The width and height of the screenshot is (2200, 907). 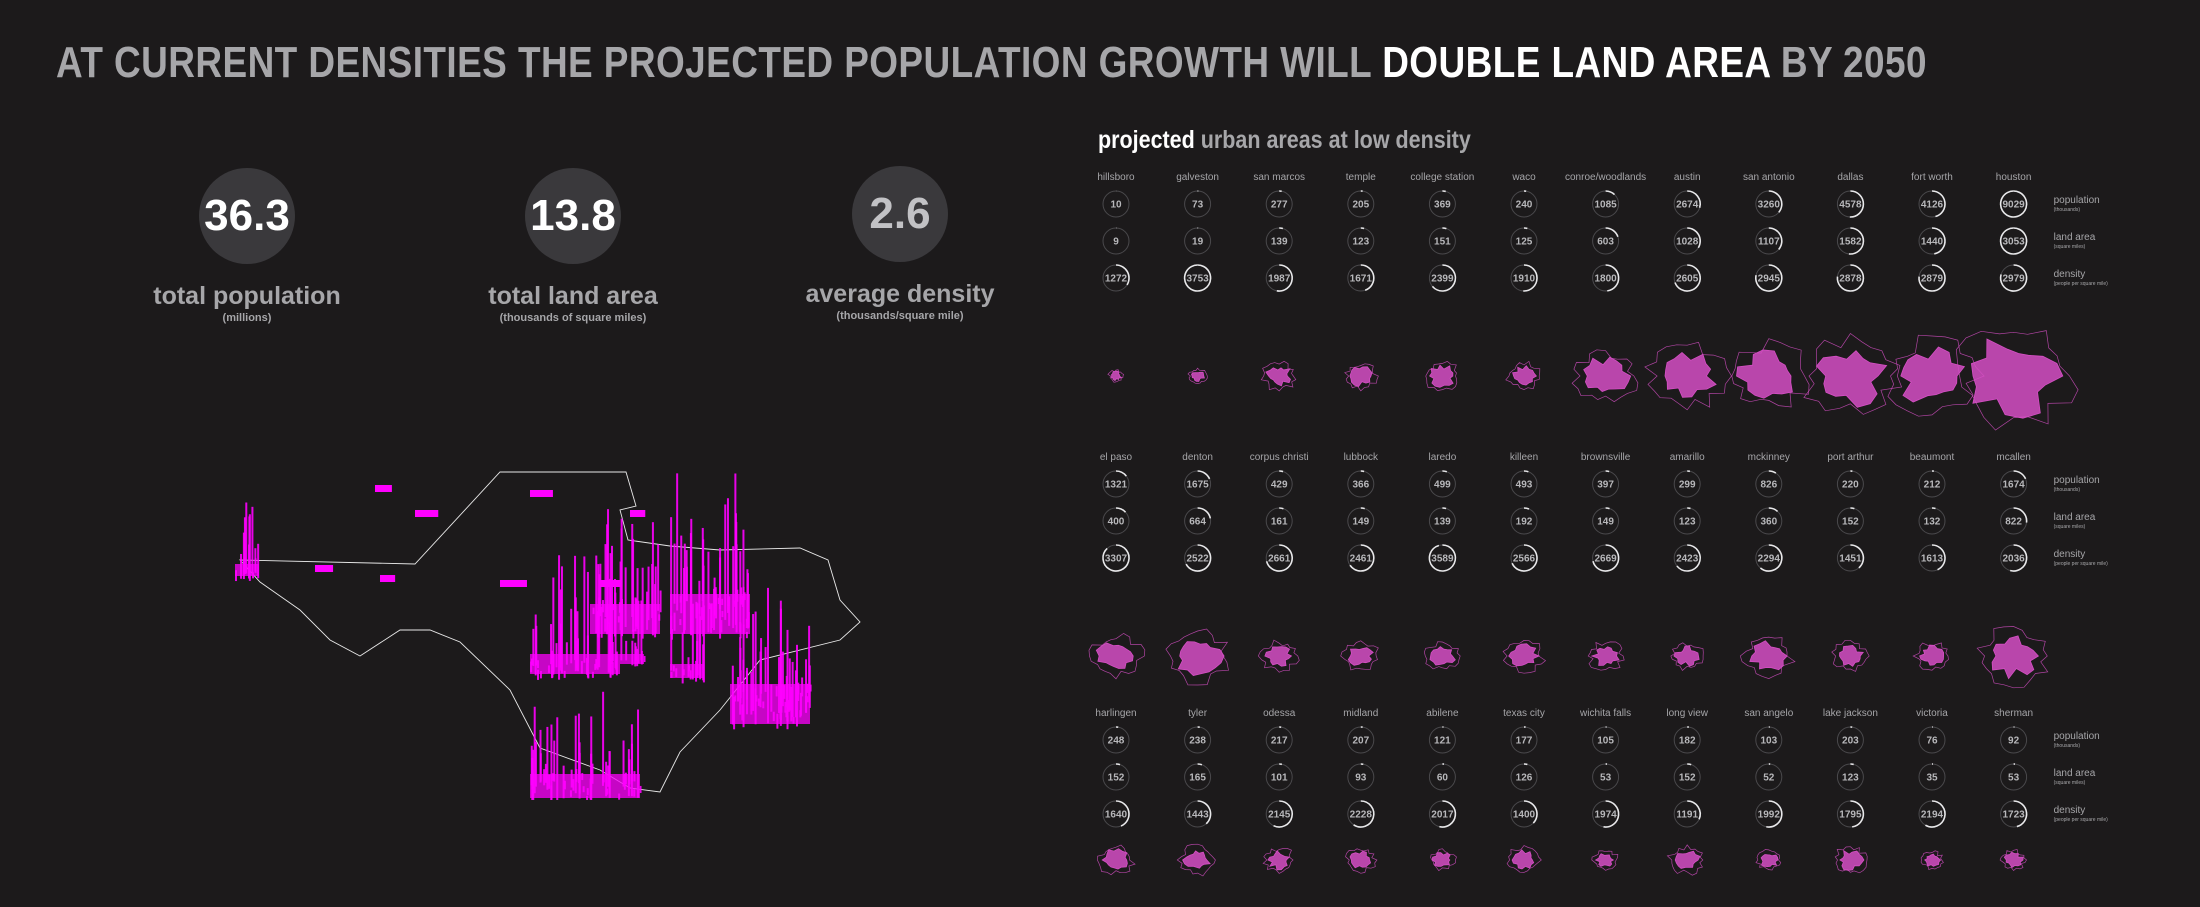 I want to click on value-label: 493, so click(x=1524, y=485).